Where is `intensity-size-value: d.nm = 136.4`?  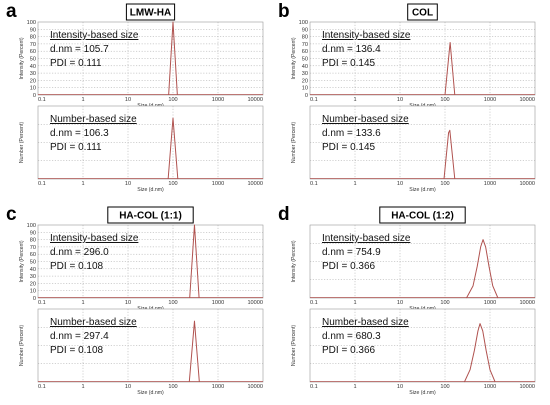
intensity-size-value: d.nm = 136.4 is located at coordinates (351, 49).